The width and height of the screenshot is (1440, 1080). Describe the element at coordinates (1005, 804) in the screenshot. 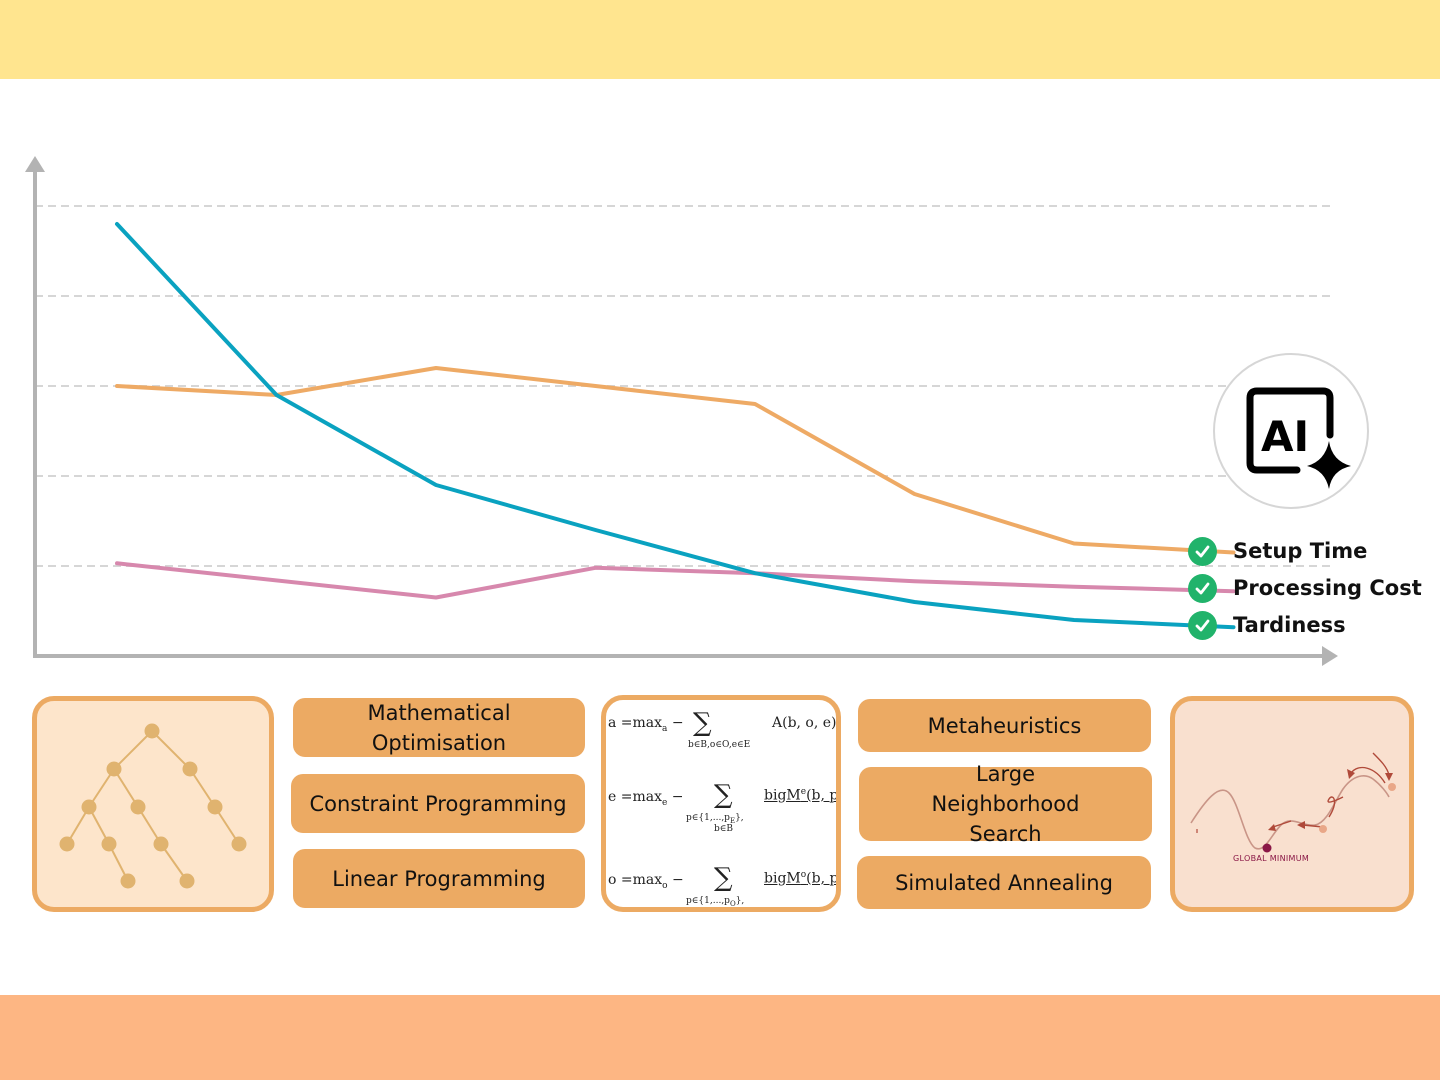

I see `method-large-neighborhood-search: Large Neighborhood Search` at that location.